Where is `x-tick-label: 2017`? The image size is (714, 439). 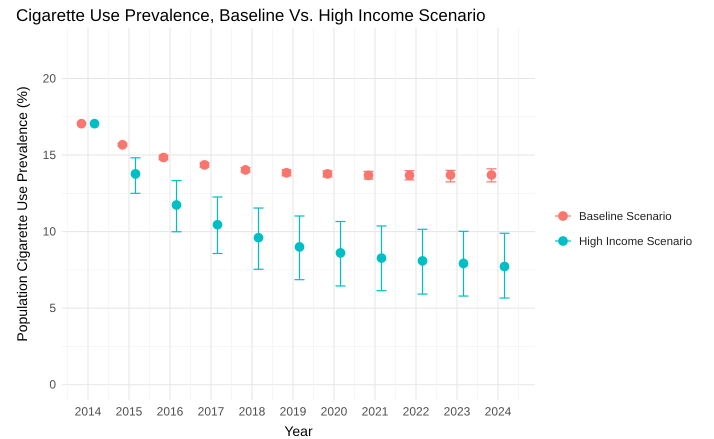
x-tick-label: 2017 is located at coordinates (211, 411).